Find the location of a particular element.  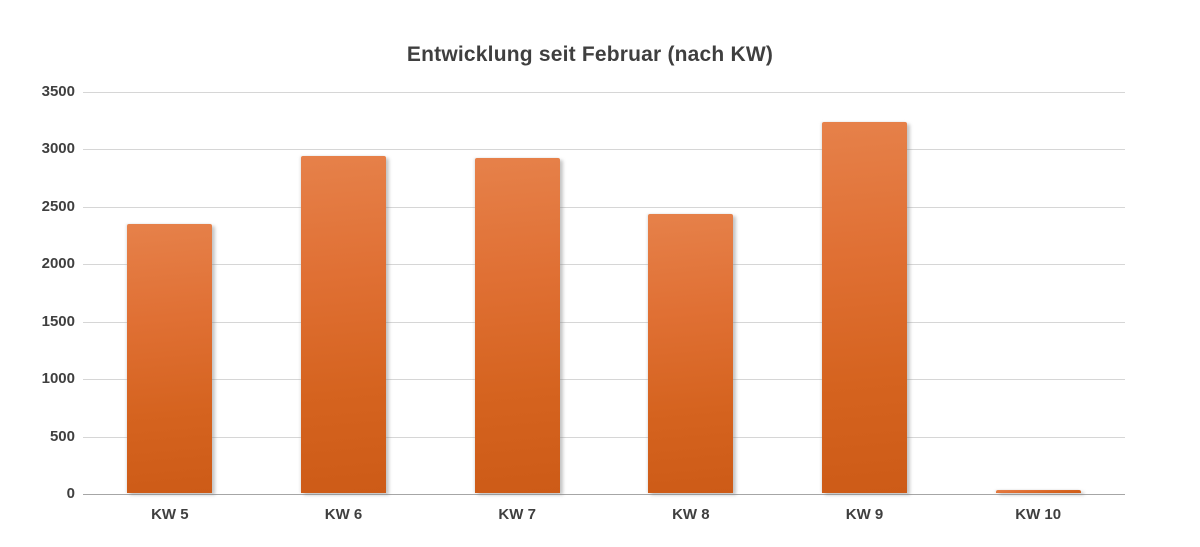

y-tick-label-1000: 1000 is located at coordinates (58, 379).